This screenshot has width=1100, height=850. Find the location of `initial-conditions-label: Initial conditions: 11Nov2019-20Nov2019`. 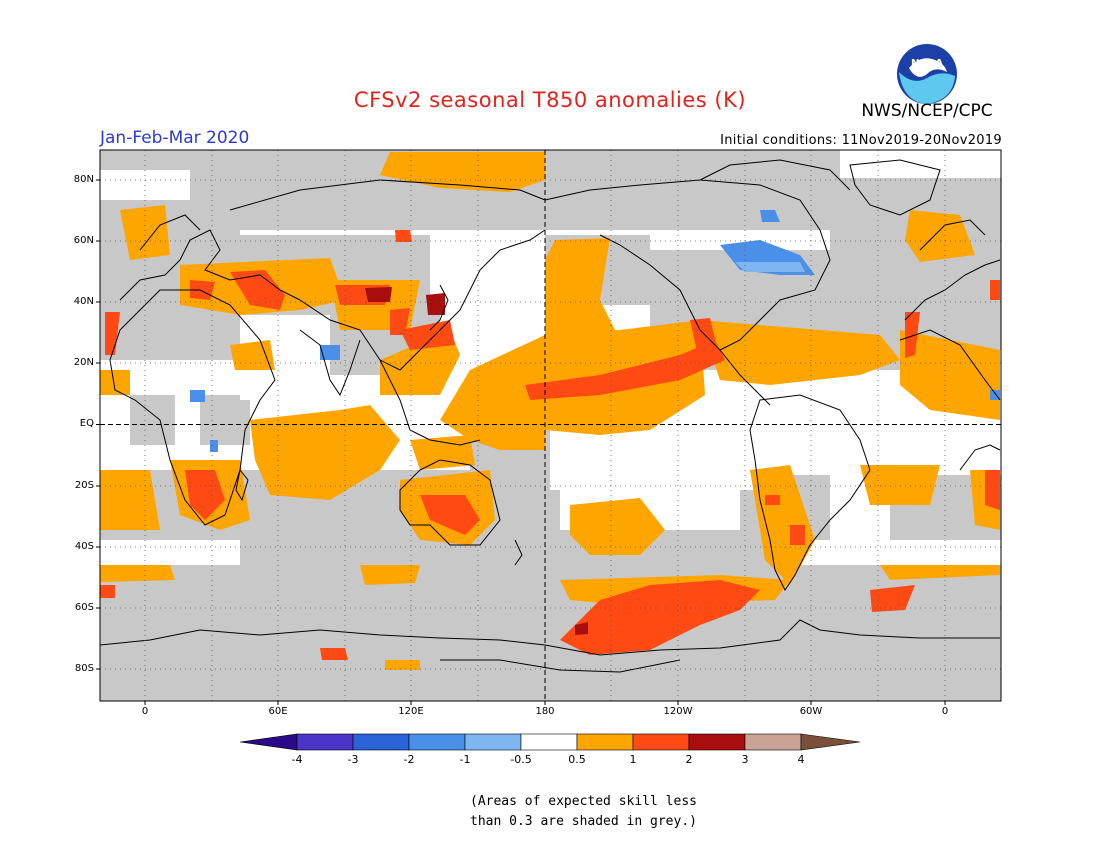

initial-conditions-label: Initial conditions: 11Nov2019-20Nov2019 is located at coordinates (861, 140).